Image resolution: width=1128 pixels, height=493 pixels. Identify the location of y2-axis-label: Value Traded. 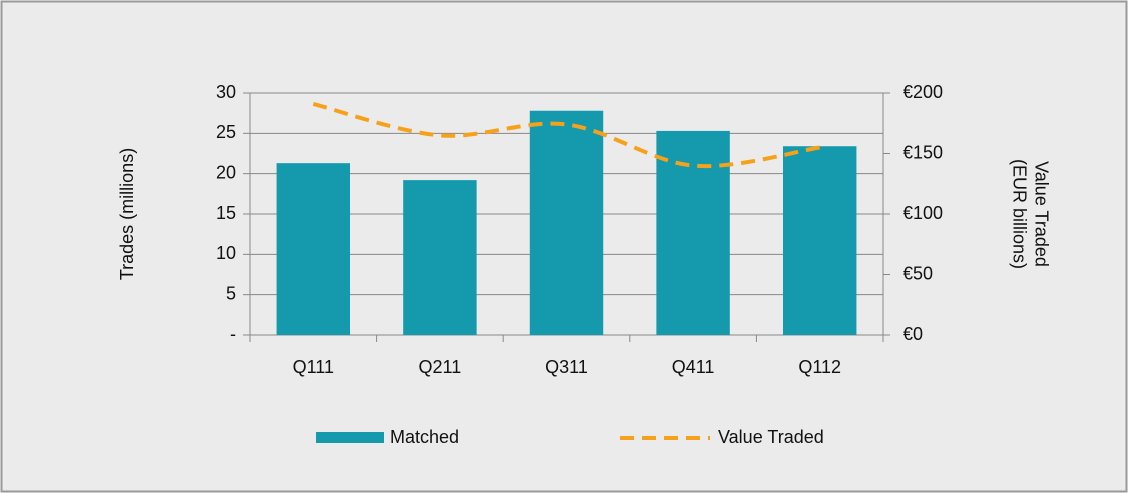
(1041, 214).